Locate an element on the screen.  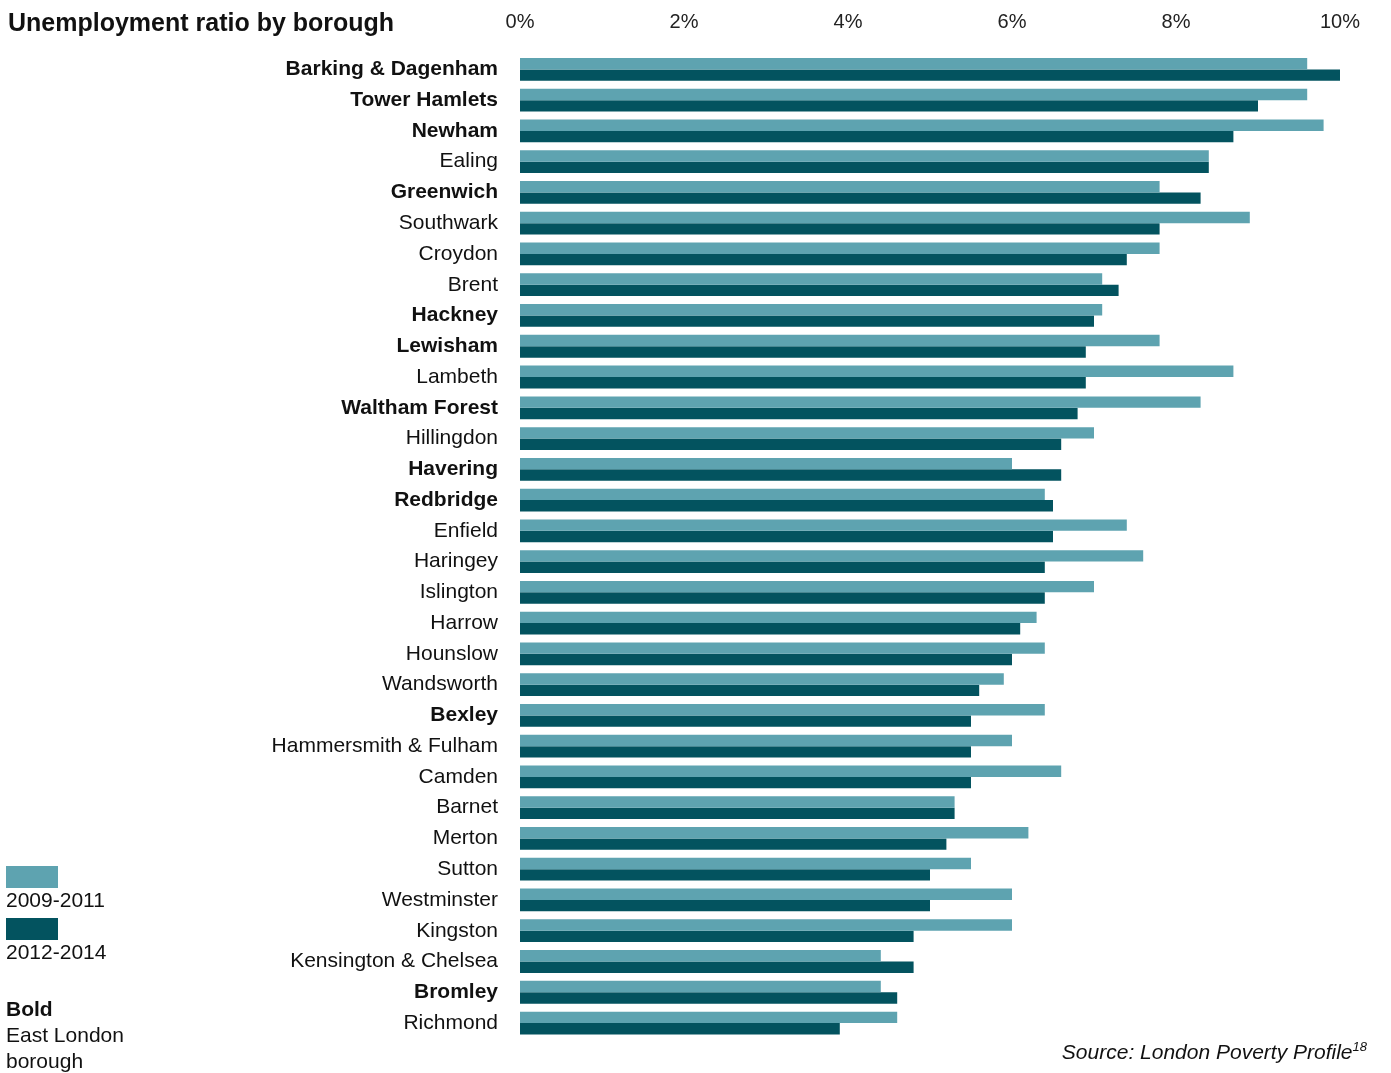
x-tick-label: 6% is located at coordinates (1012, 20).